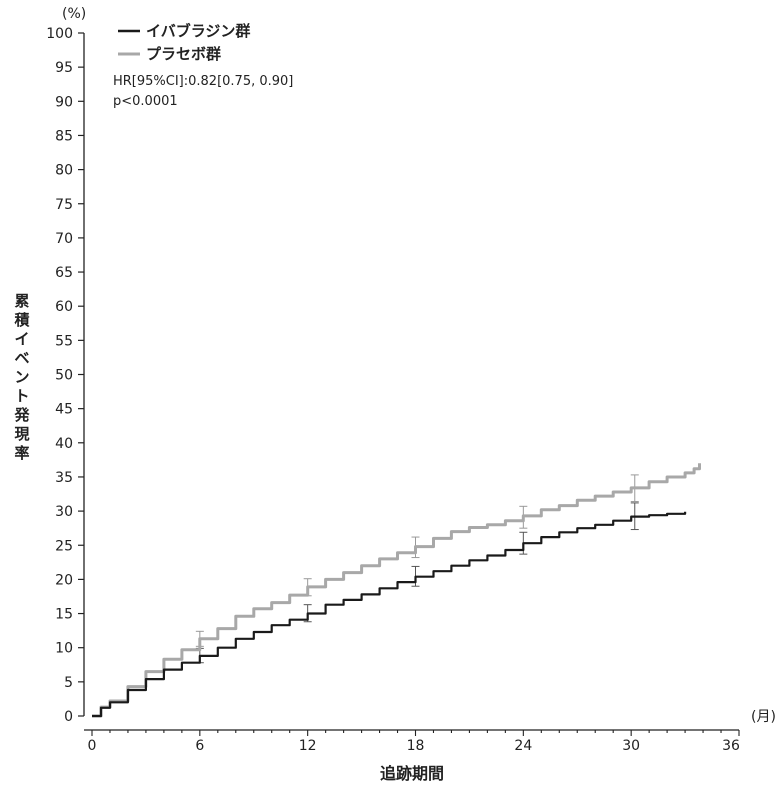  I want to click on y-tick-label: 60, so click(64, 307).